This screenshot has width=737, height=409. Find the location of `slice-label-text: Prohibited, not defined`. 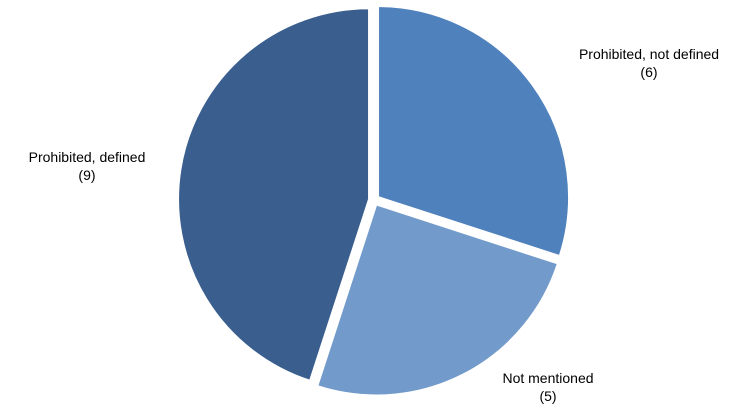

slice-label-text: Prohibited, not defined is located at coordinates (649, 54).